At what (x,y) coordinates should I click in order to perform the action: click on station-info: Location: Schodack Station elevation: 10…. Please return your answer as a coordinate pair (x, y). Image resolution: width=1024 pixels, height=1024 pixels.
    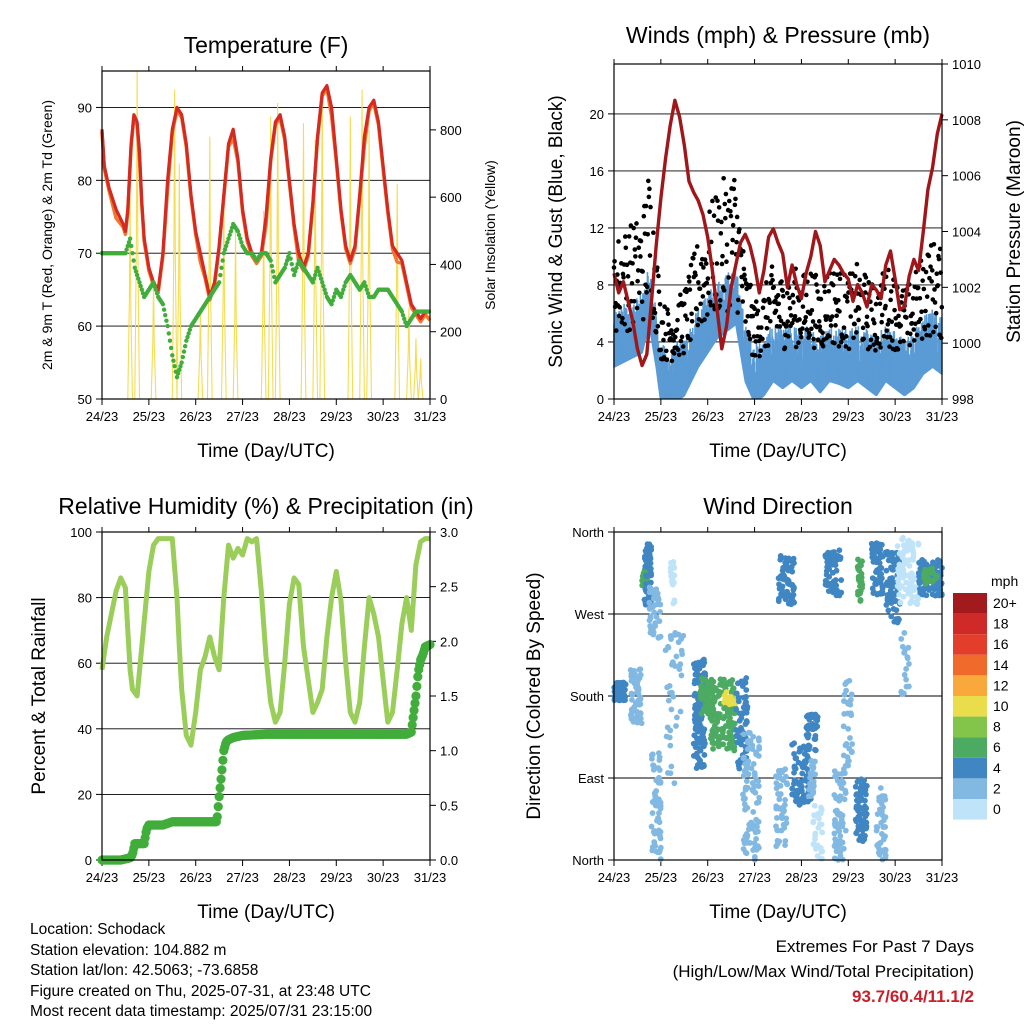
    Looking at the image, I should click on (201, 971).